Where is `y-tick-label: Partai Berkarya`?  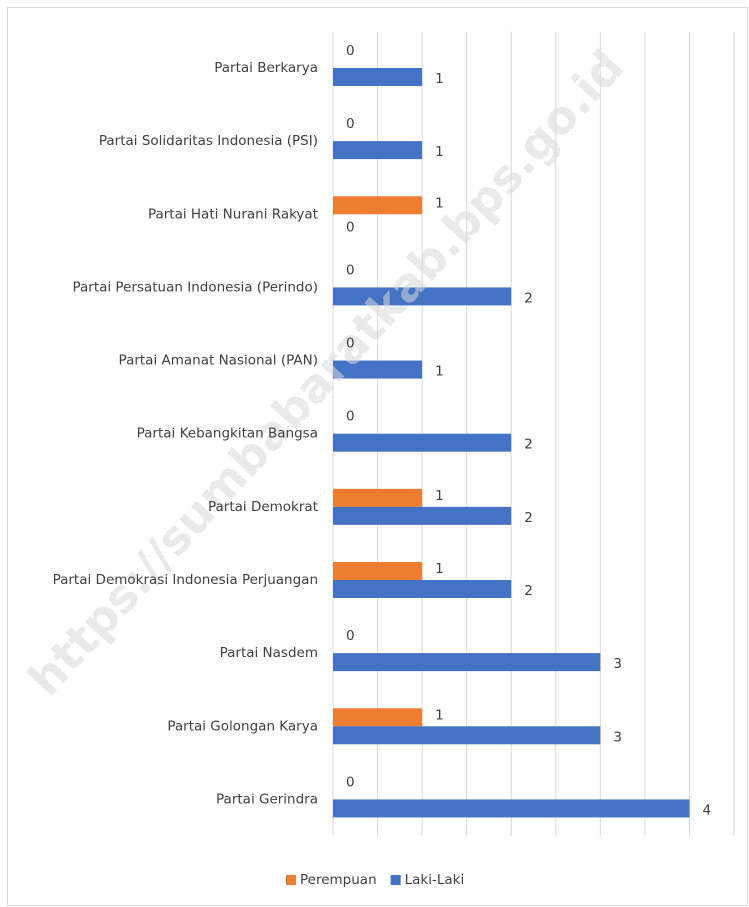
y-tick-label: Partai Berkarya is located at coordinates (266, 68).